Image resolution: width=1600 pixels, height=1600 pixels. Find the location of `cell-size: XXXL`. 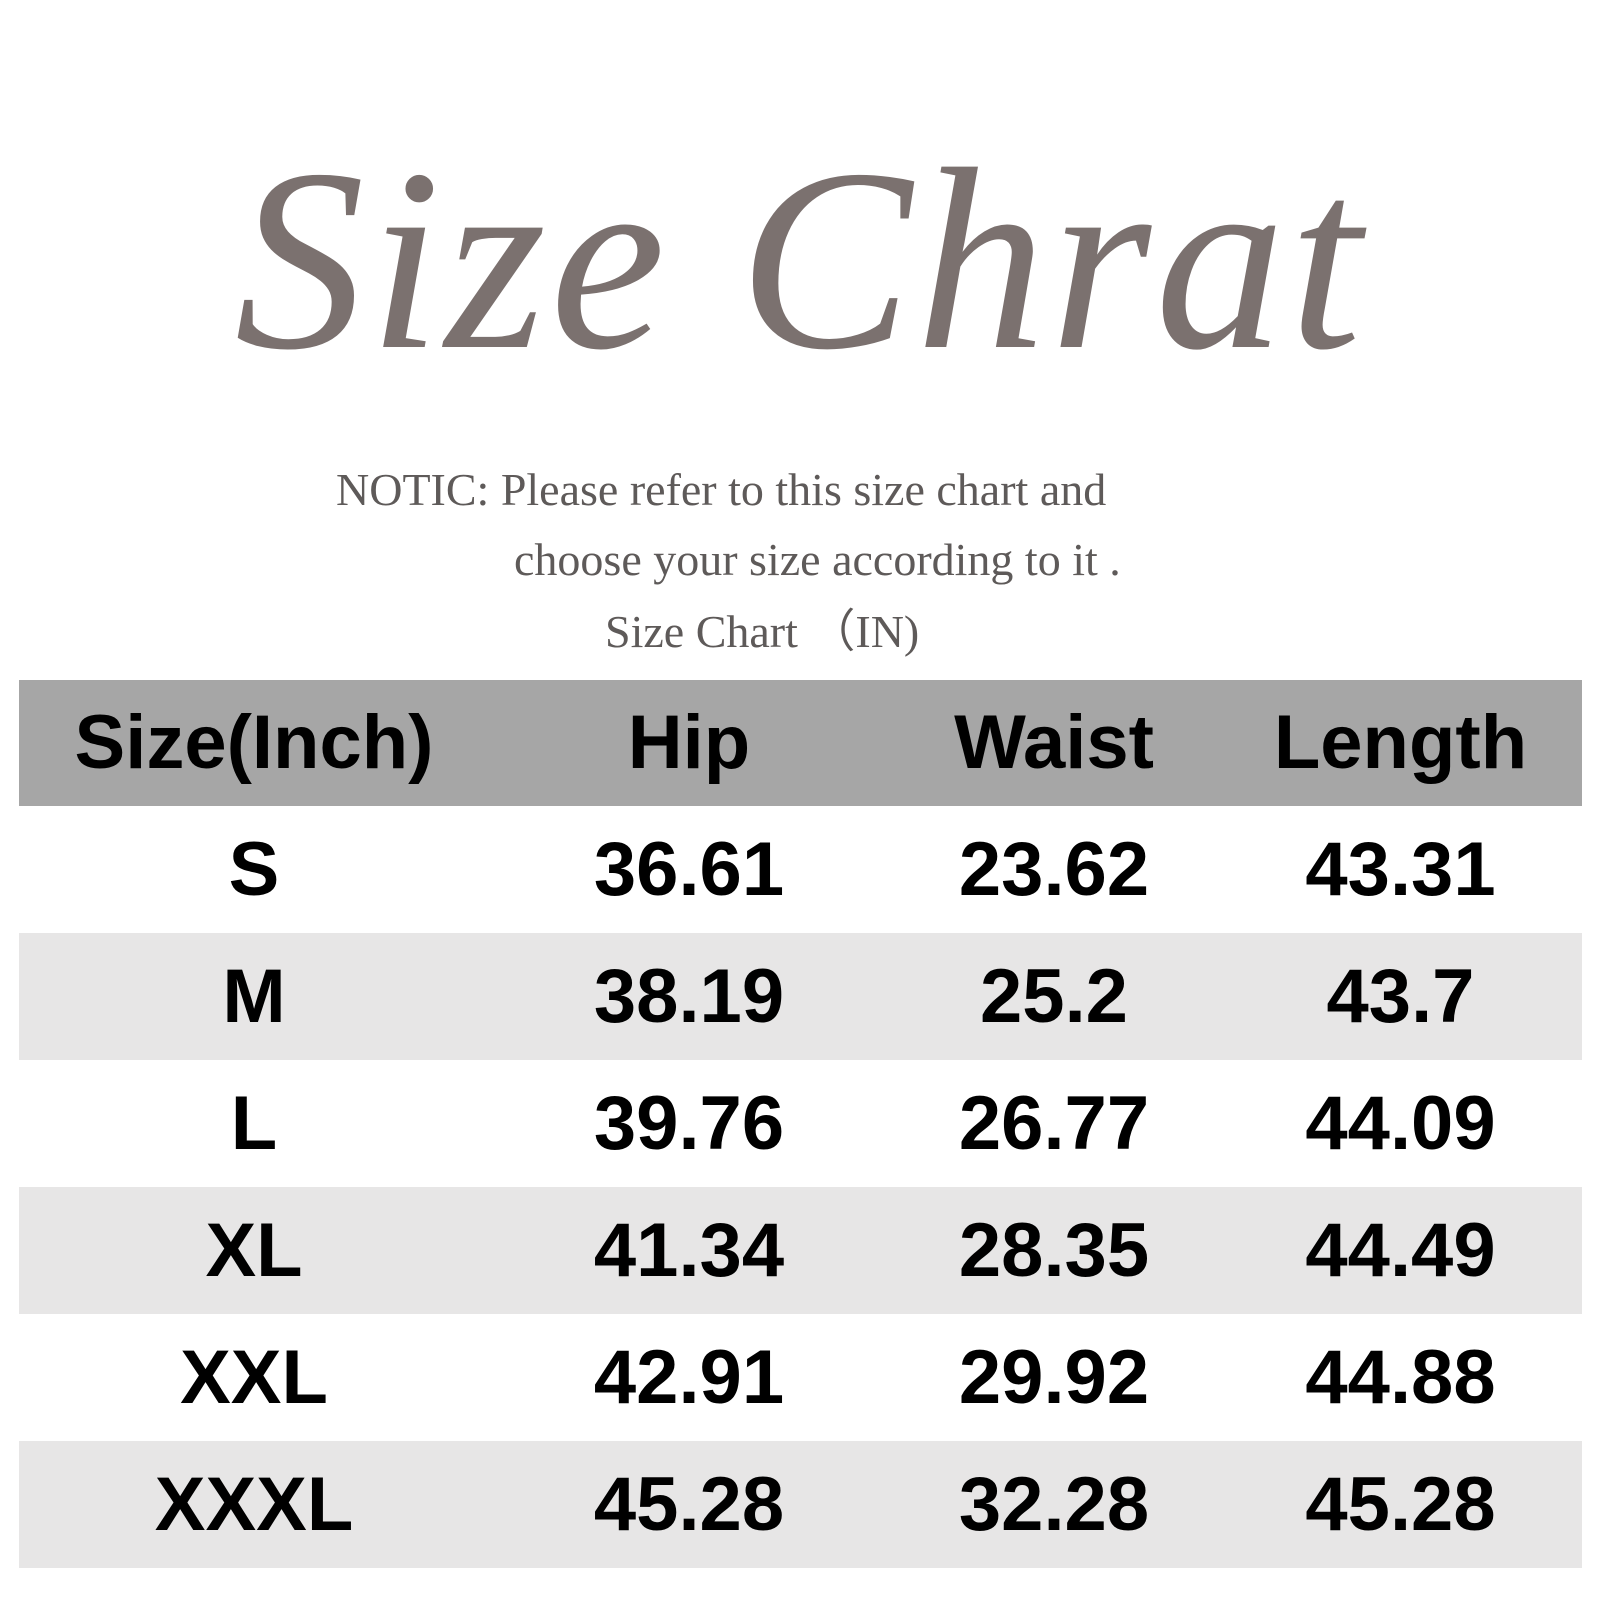

cell-size: XXXL is located at coordinates (254, 1504).